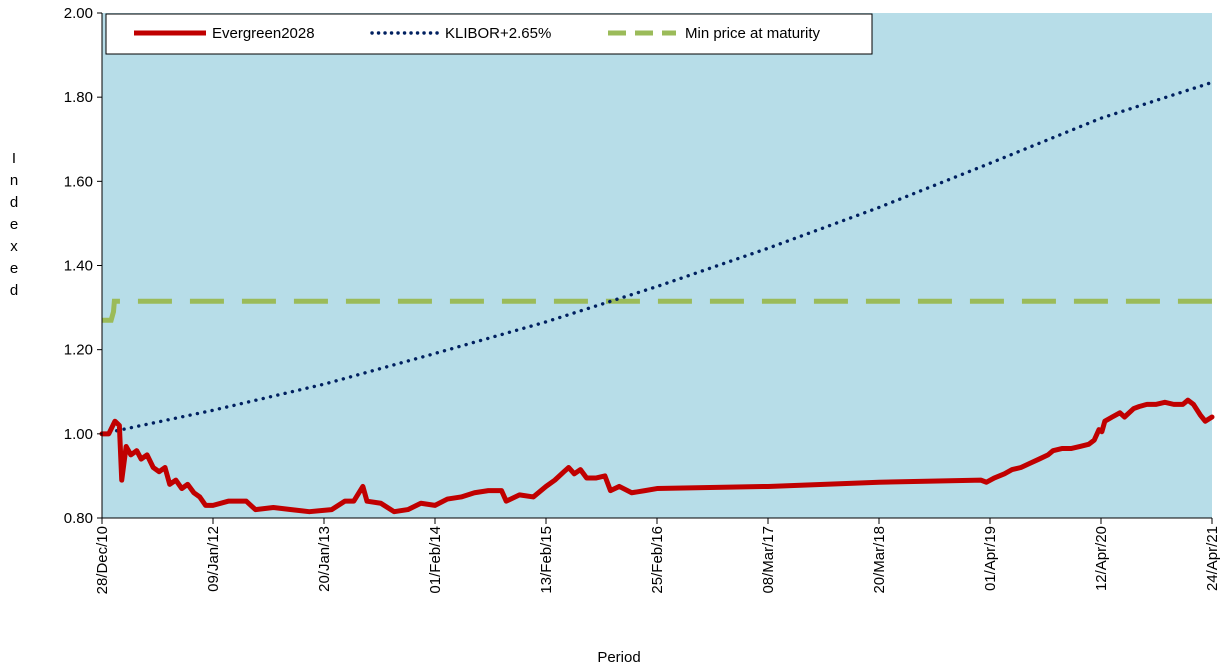  Describe the element at coordinates (768, 560) in the screenshot. I see `x-tick-label: 08/Mar/17` at that location.